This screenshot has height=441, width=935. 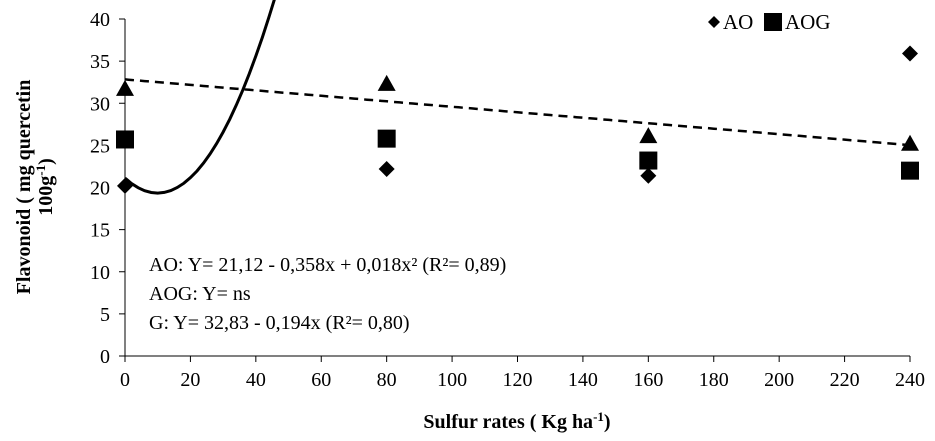 What do you see at coordinates (40, 170) in the screenshot?
I see `y-axis-label-sup: -1` at bounding box center [40, 170].